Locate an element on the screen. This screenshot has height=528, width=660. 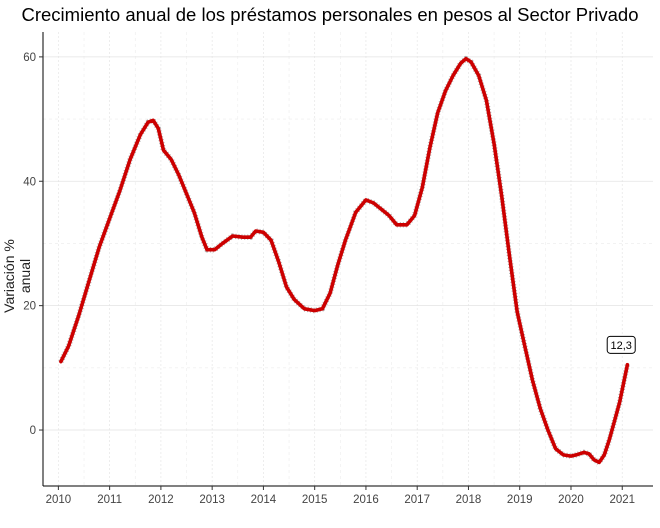
x-tick-label: 2011 is located at coordinates (109, 500).